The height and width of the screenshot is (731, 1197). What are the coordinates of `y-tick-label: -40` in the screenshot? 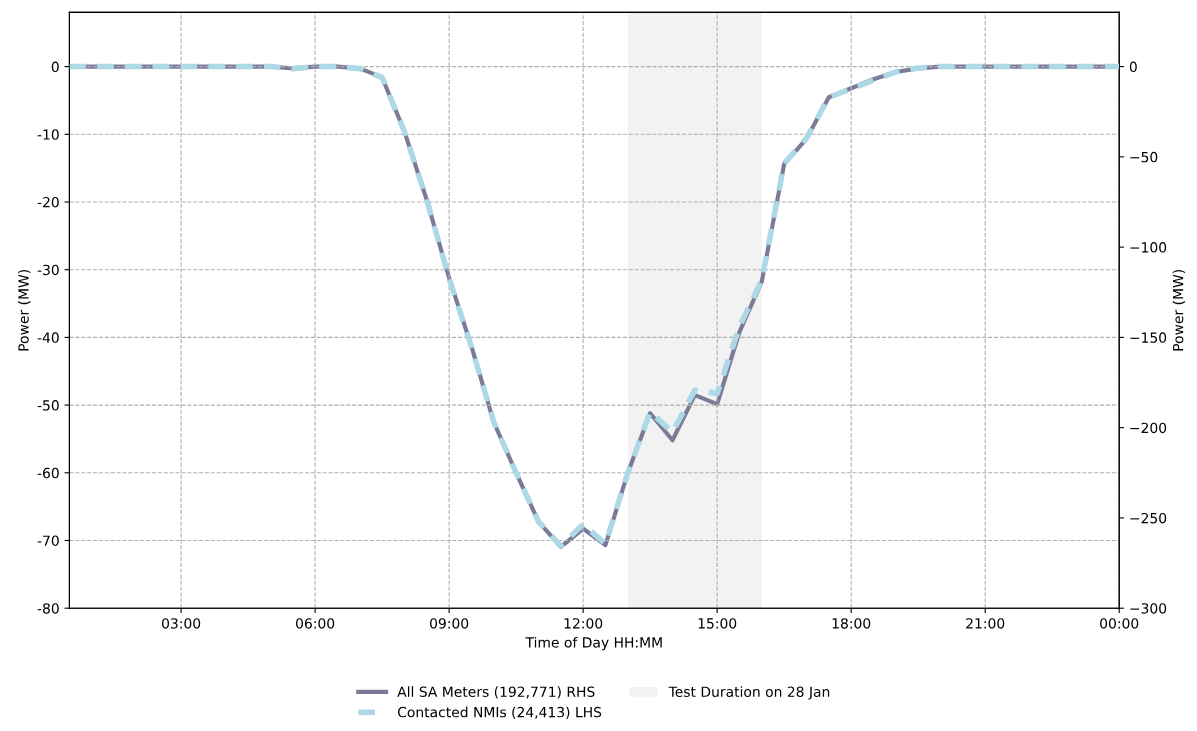 It's located at (48, 337).